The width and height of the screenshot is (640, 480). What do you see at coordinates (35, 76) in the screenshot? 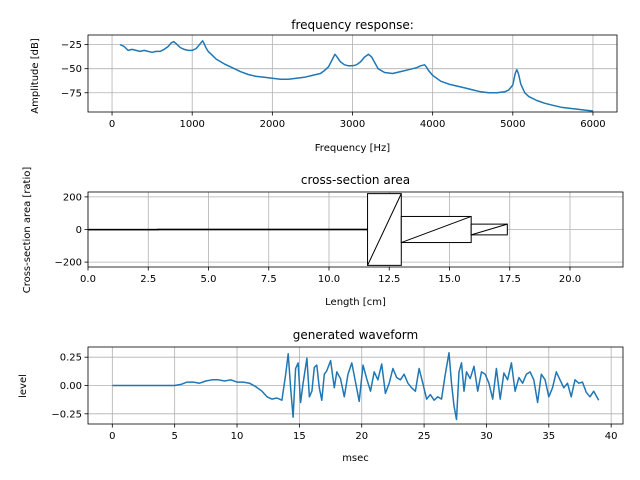
I see `frequency-response-ylabel: Amplitude [dB]` at bounding box center [35, 76].